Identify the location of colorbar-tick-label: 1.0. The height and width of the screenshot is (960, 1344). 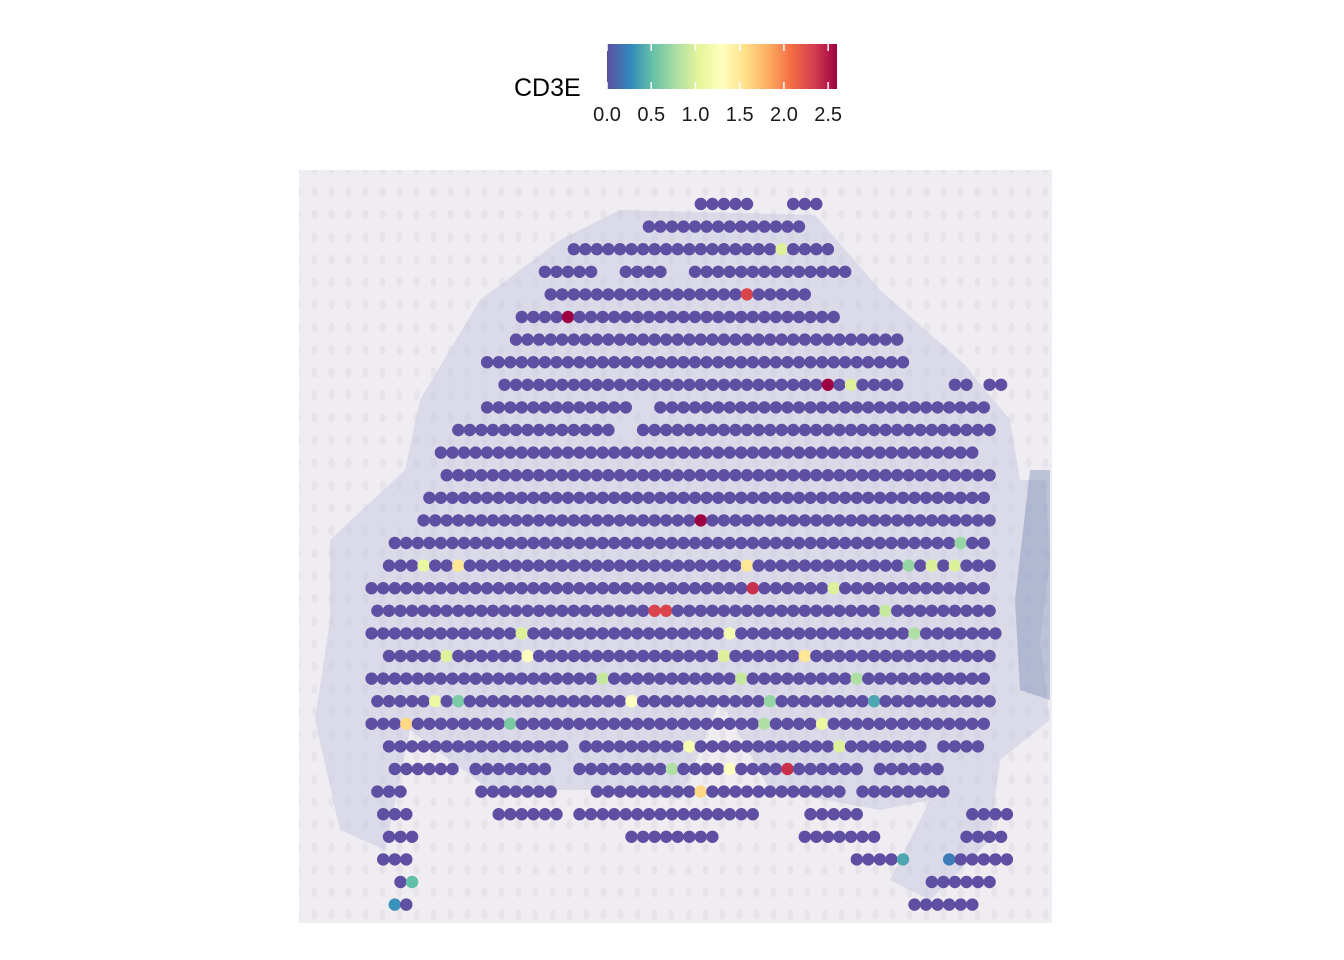
(696, 115).